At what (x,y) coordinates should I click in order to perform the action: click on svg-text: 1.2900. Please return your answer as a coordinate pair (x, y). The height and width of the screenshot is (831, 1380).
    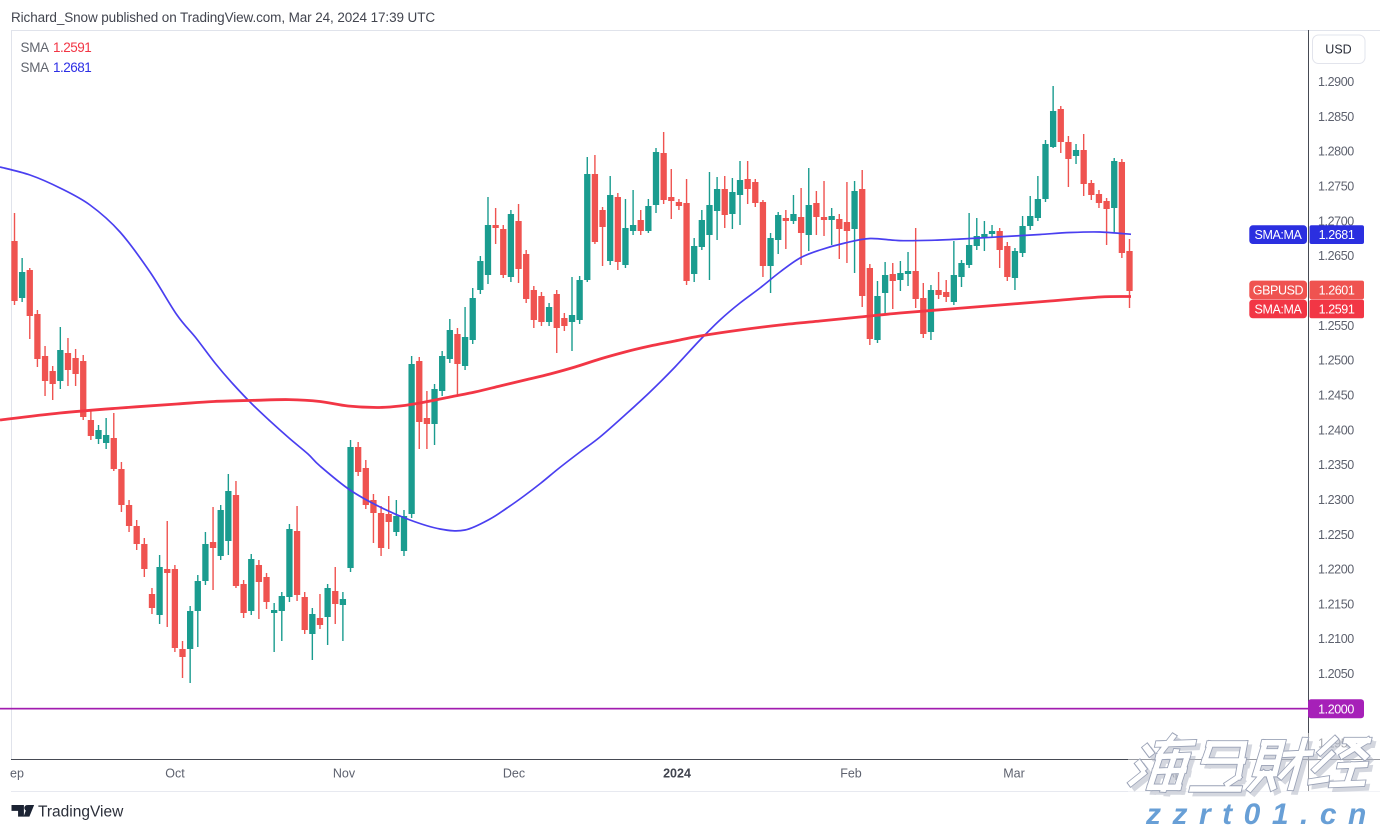
    Looking at the image, I should click on (1336, 82).